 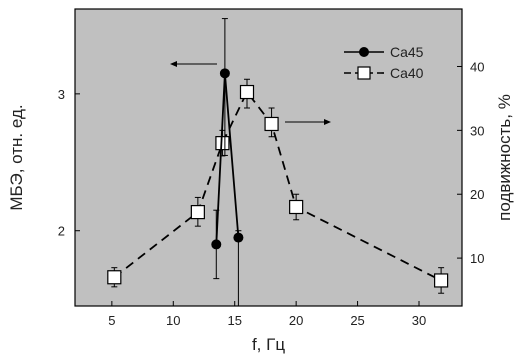 What do you see at coordinates (477, 258) in the screenshot?
I see `y-right-tick-label: 10` at bounding box center [477, 258].